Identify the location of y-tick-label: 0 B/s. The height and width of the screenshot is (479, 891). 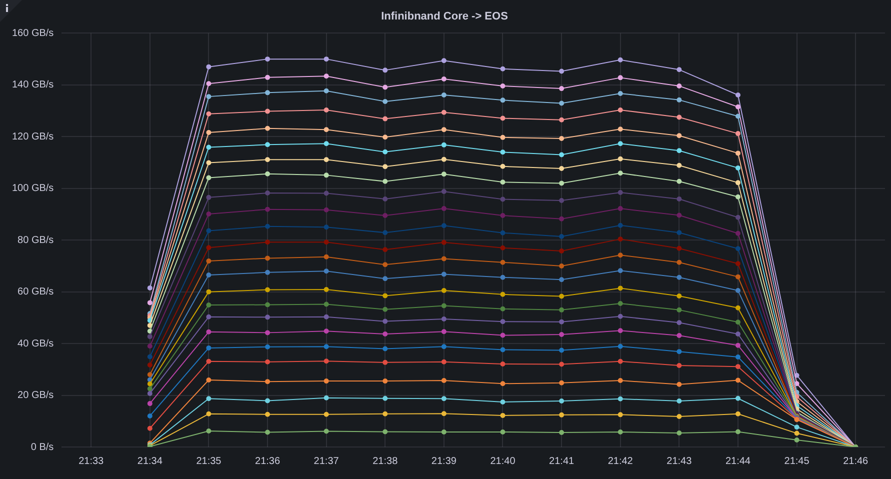
(42, 447).